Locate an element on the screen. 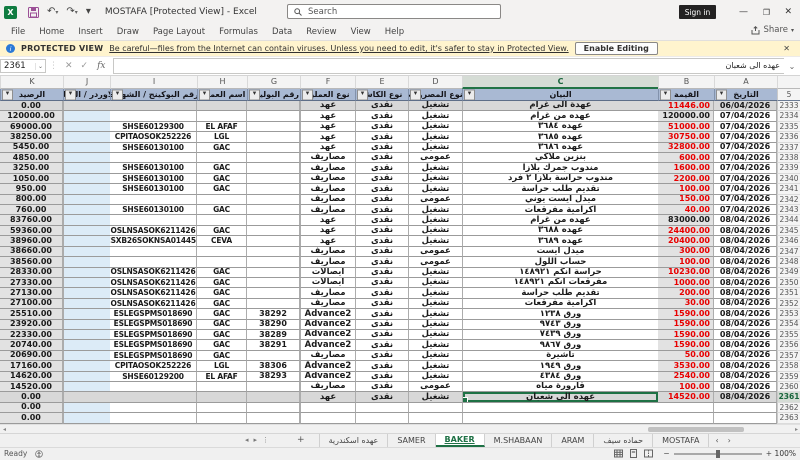 Image resolution: width=800 pixels, height=460 pixels. cell-G2338 is located at coordinates (273, 158).